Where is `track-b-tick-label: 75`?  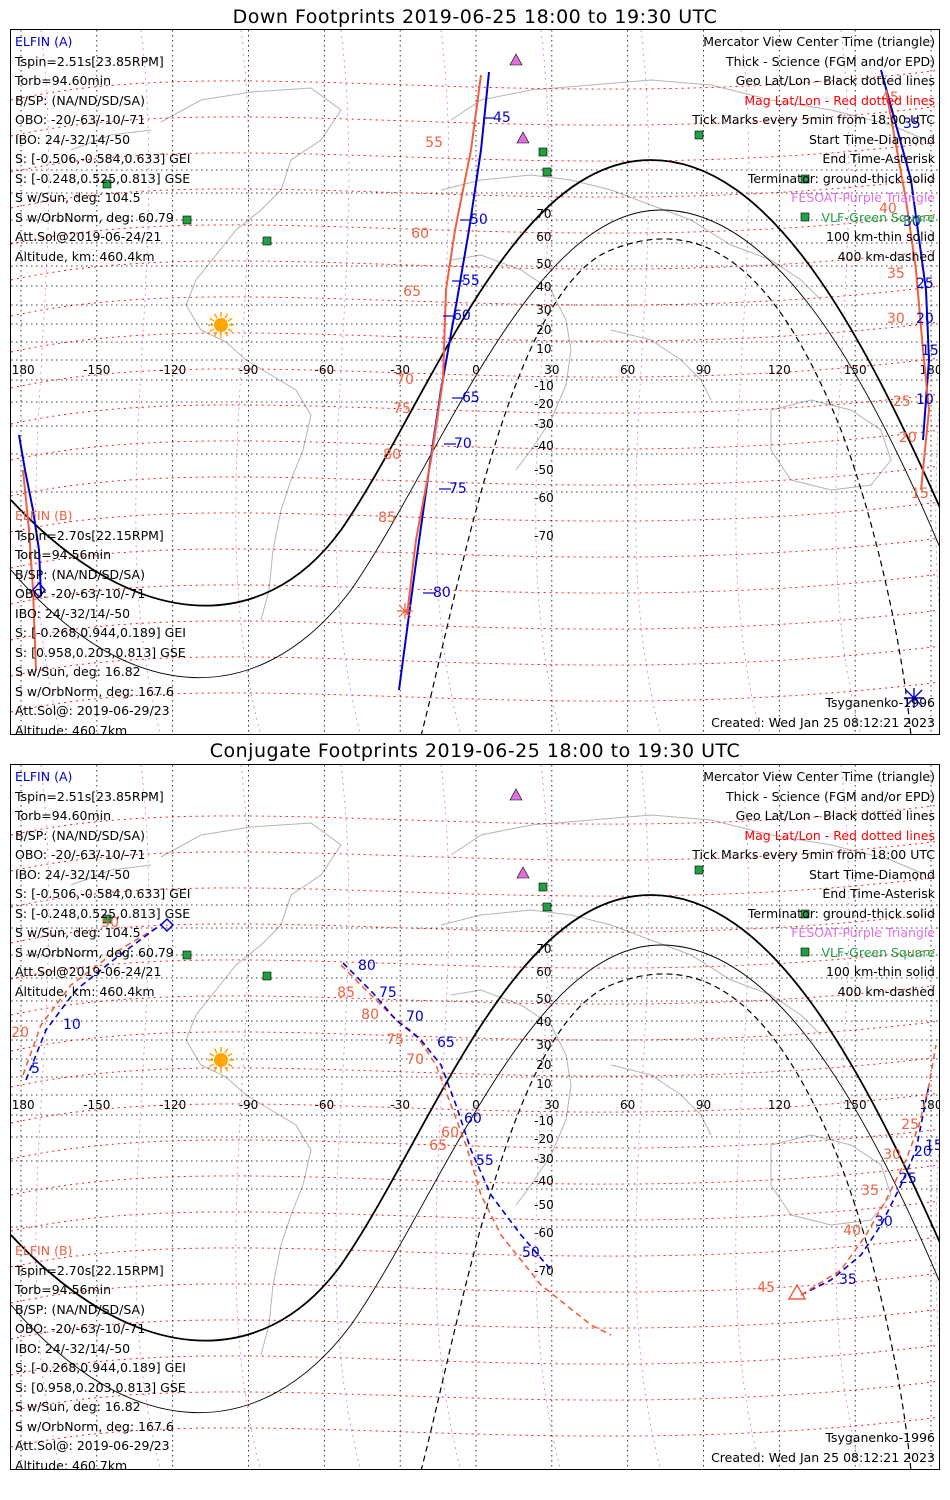
track-b-tick-label: 75 is located at coordinates (402, 409).